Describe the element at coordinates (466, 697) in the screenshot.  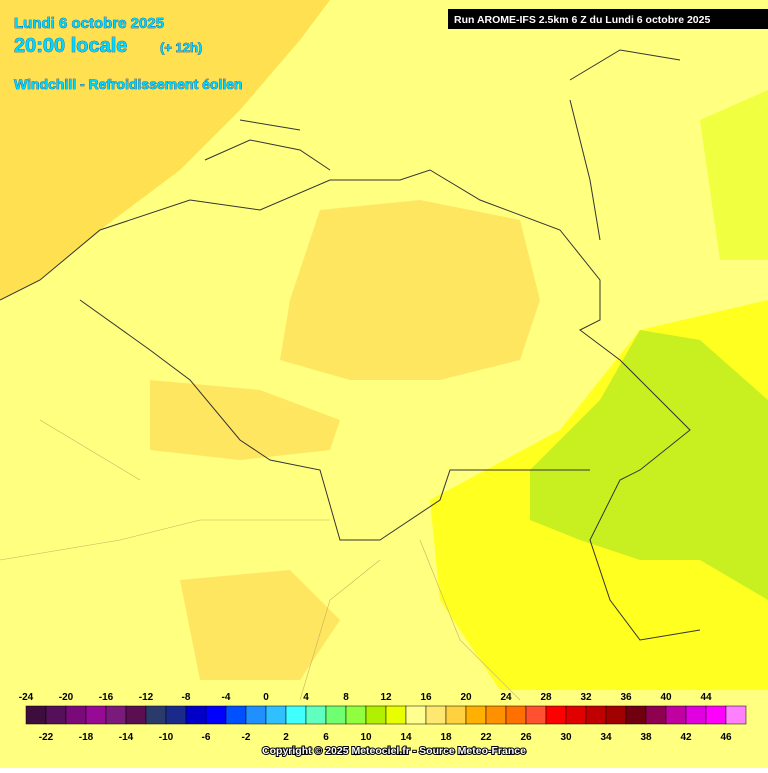
I see `legend-label: 20` at that location.